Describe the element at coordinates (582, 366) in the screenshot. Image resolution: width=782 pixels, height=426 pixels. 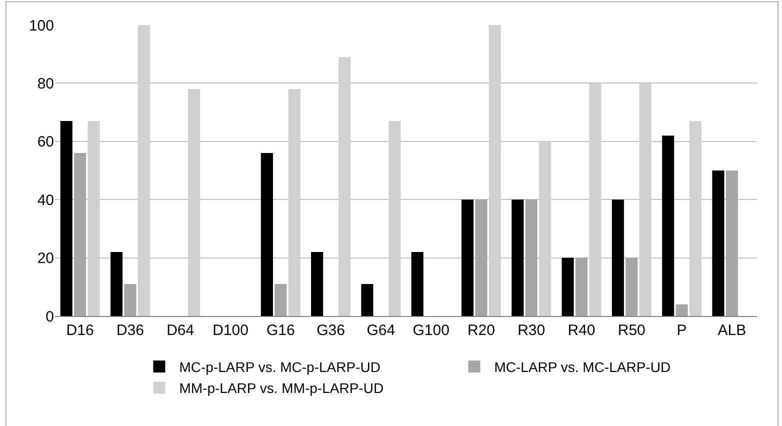
I see `legend-label: MC-LARP vs. MC-LARP-UD` at that location.